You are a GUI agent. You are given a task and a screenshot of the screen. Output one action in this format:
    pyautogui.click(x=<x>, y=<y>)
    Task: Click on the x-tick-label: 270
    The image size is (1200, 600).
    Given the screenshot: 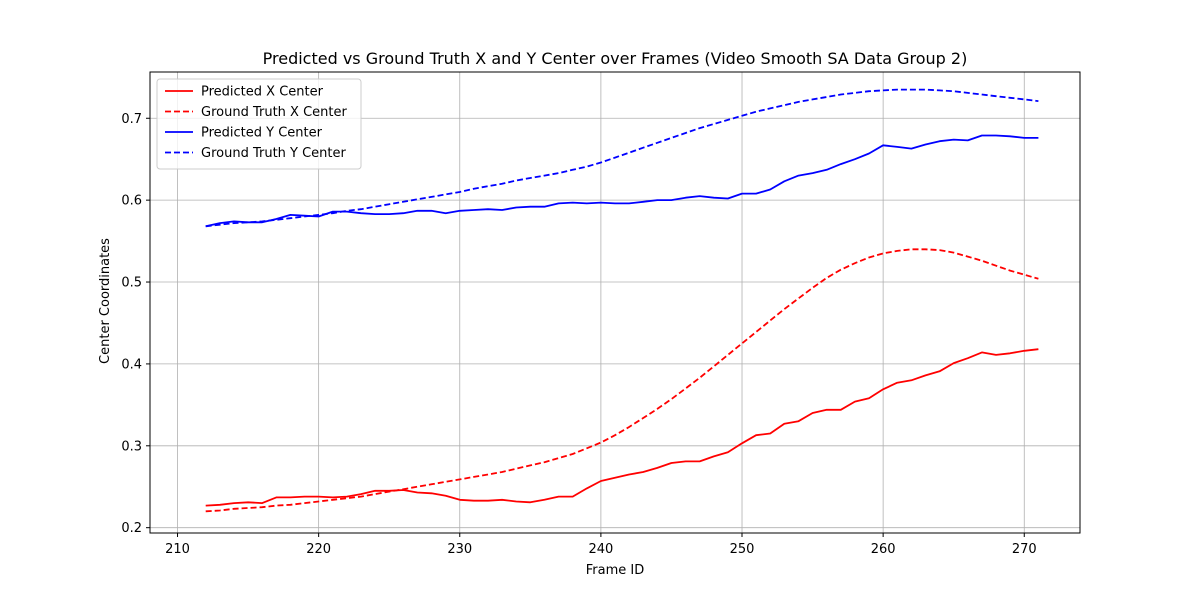 What is the action you would take?
    pyautogui.click(x=1024, y=549)
    